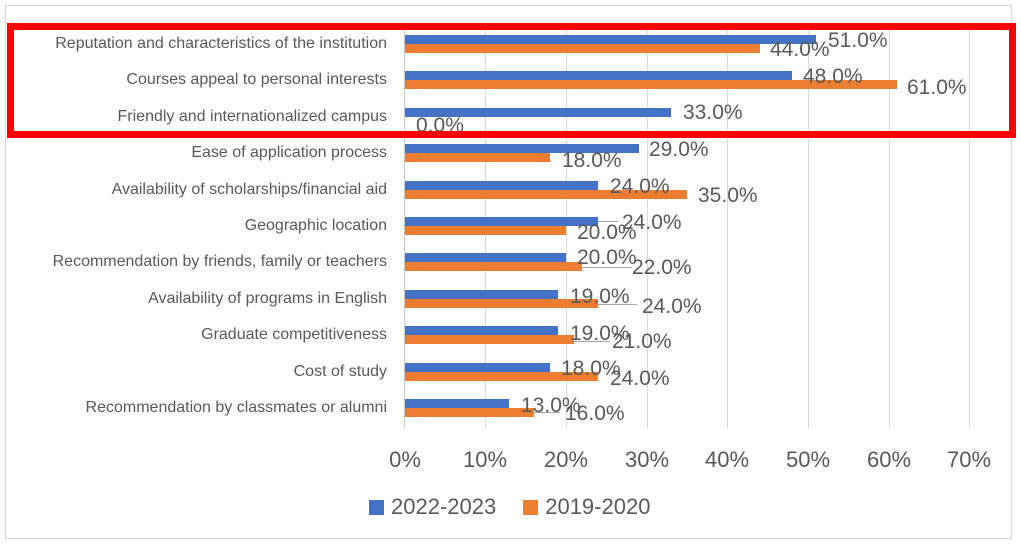 Image resolution: width=1021 pixels, height=547 pixels. What do you see at coordinates (800, 49) in the screenshot?
I see `data-label: 44.0%` at bounding box center [800, 49].